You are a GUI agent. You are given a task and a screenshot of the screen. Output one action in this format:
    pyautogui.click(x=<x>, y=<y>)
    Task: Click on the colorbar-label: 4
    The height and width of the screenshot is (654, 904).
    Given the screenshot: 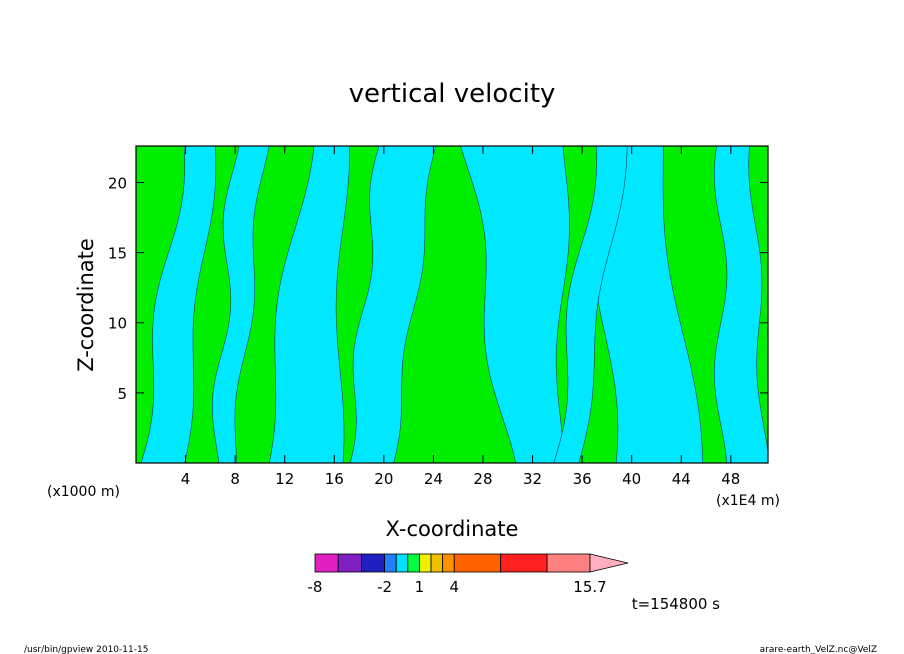 What is the action you would take?
    pyautogui.click(x=454, y=587)
    